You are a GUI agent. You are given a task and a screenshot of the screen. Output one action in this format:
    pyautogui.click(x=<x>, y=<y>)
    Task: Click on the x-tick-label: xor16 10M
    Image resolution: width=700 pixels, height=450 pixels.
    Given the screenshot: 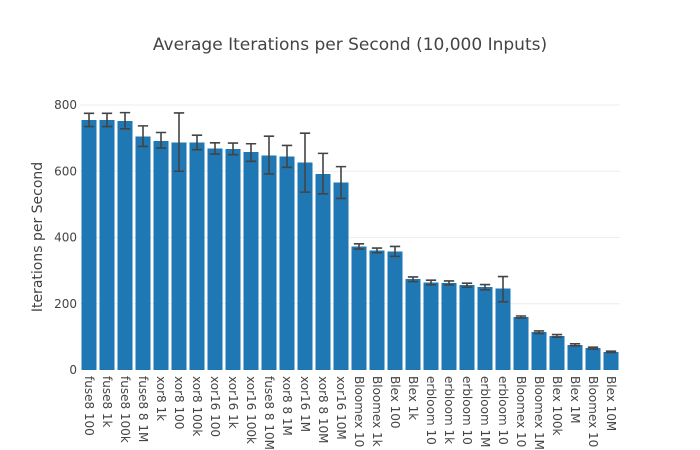 What is the action you would take?
    pyautogui.click(x=341, y=408)
    